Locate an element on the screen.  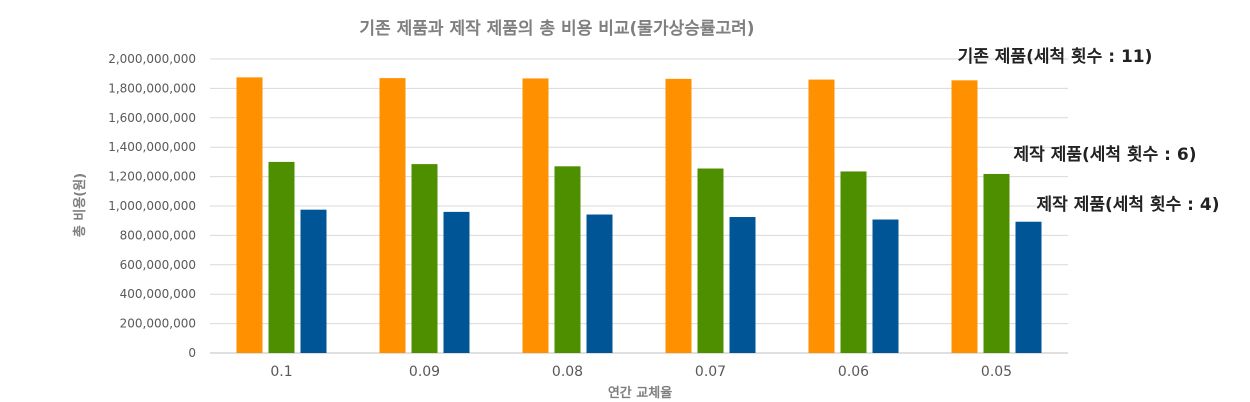
bar-series-1-0.1 is located at coordinates (249, 215).